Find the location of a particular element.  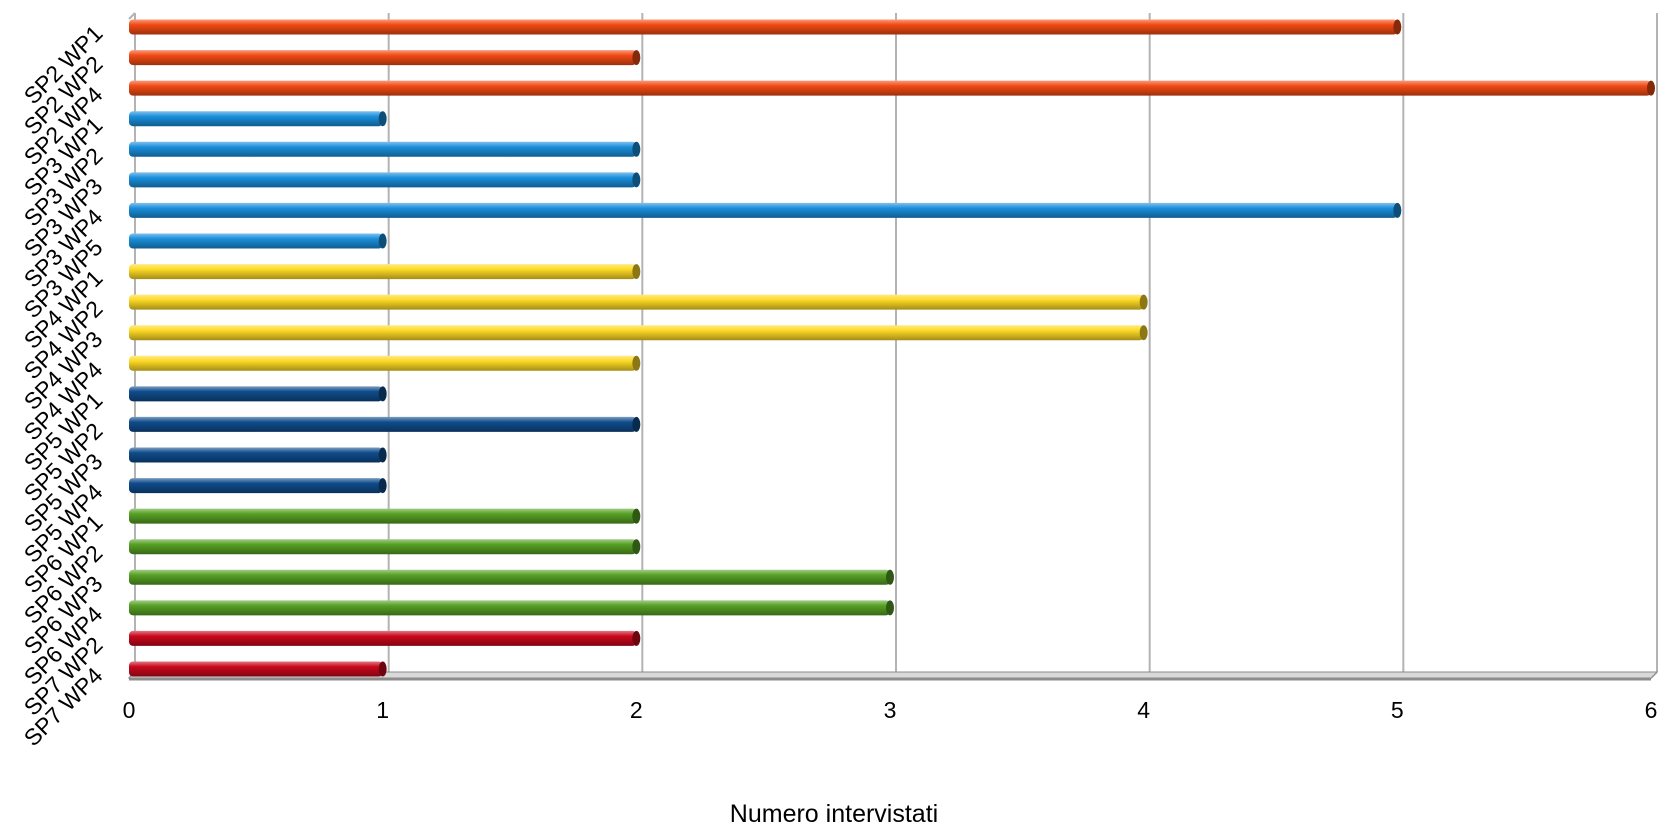

x-tick-labels: 0 1 2 3 4 5 6 is located at coordinates (890, 710).